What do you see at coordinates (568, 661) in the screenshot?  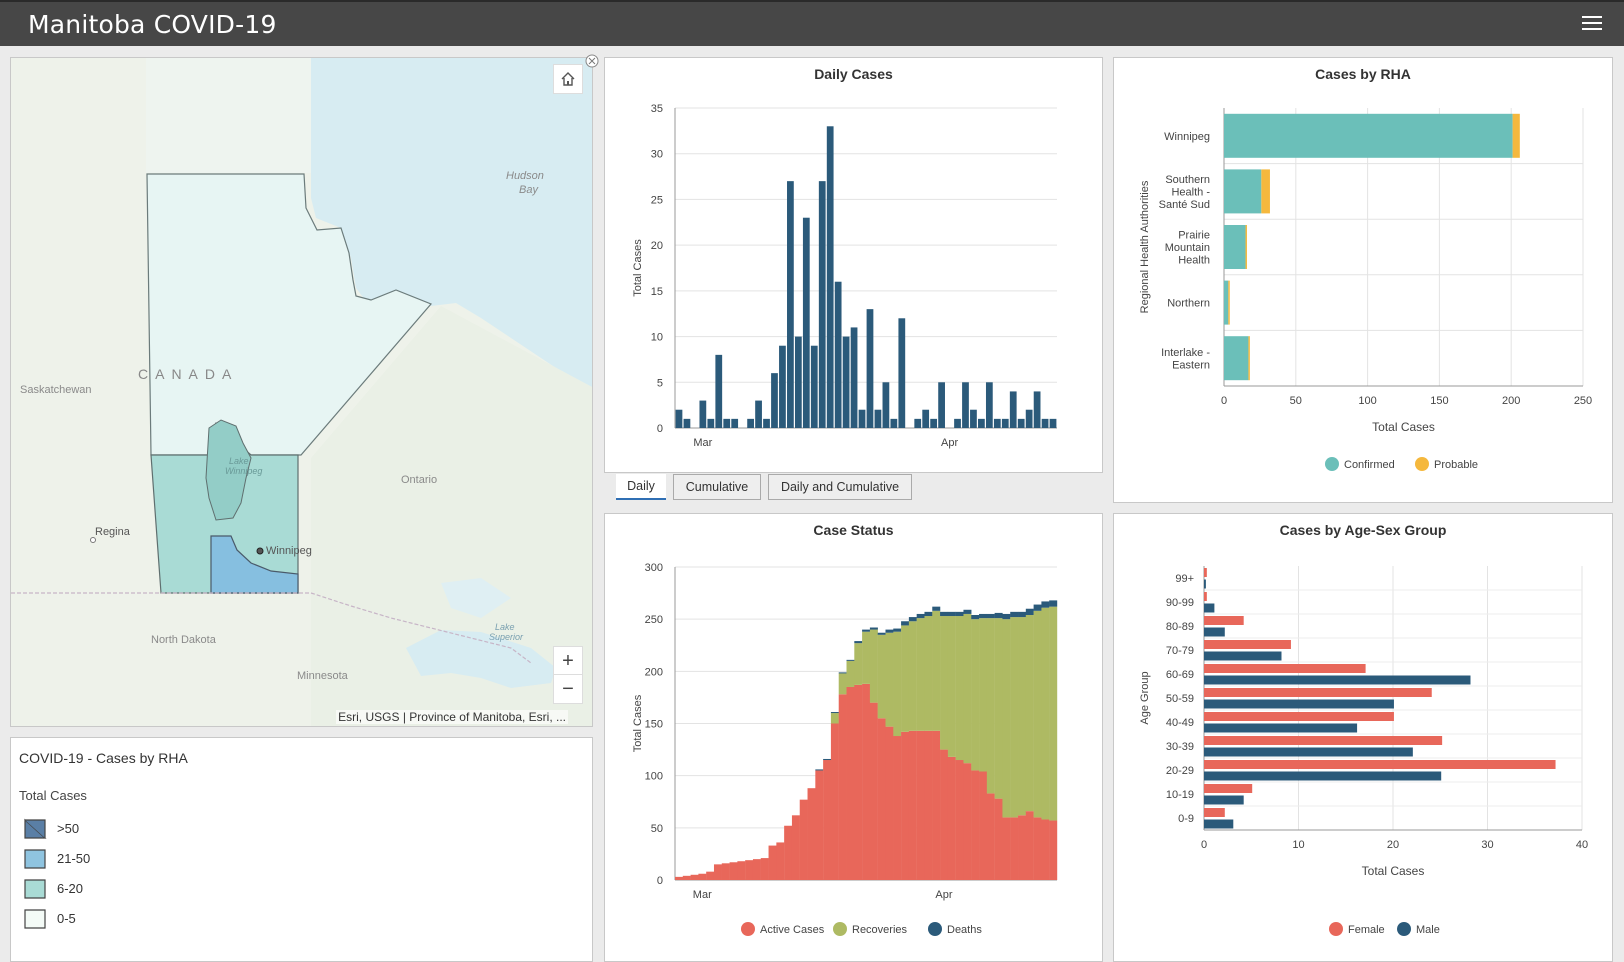 I see `zoom-in-button: +` at bounding box center [568, 661].